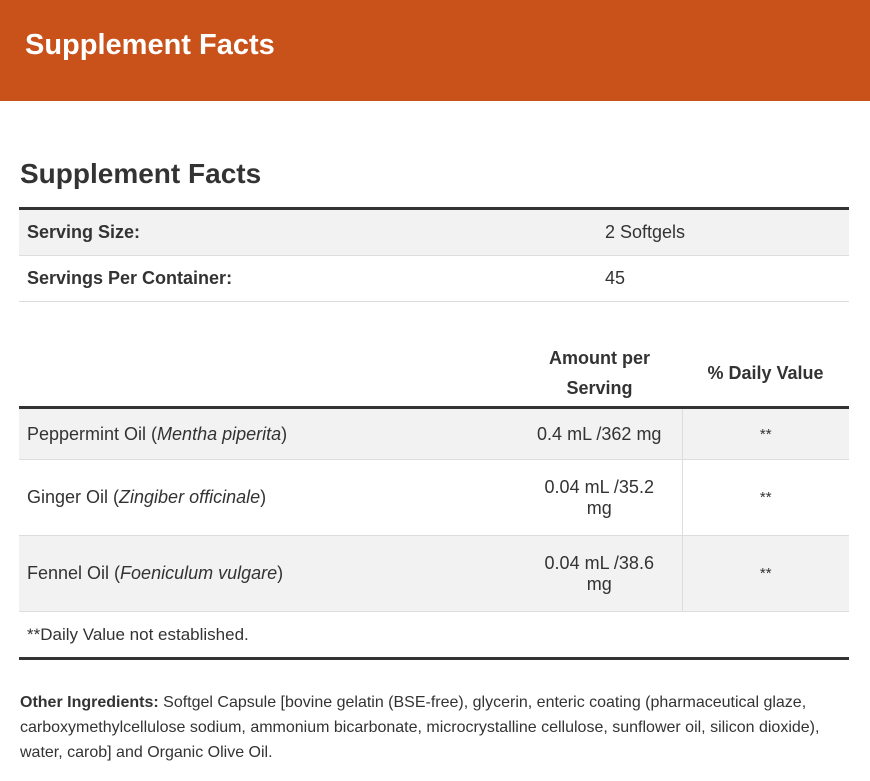 This screenshot has width=870, height=781. I want to click on serving-row: Serving Size: 2 Softgels, so click(434, 232).